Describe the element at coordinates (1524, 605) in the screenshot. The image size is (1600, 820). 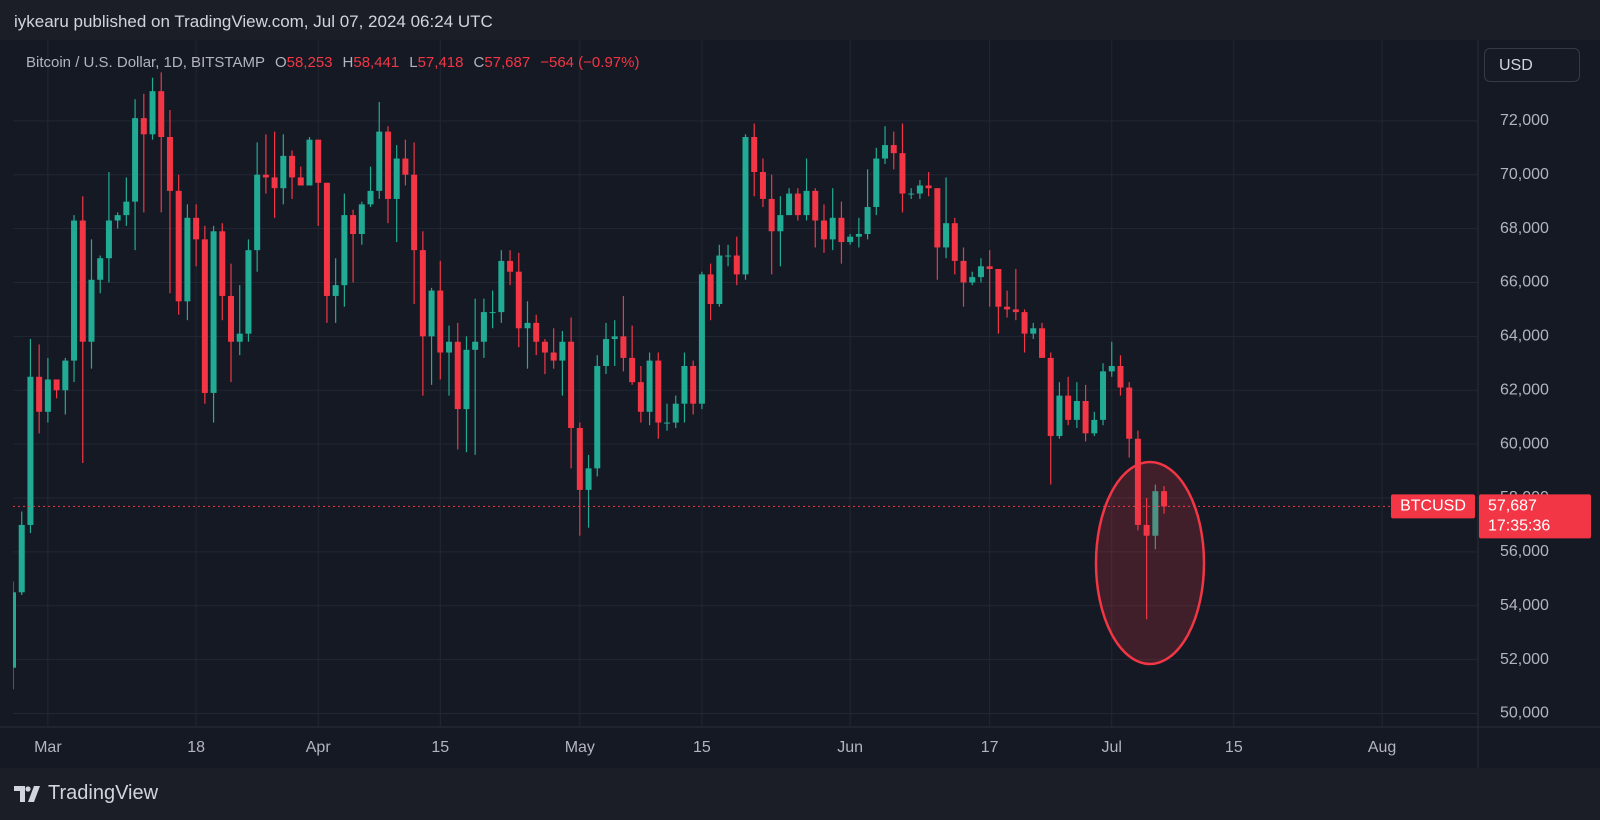
I see `y-tick-label: 54,000` at that location.